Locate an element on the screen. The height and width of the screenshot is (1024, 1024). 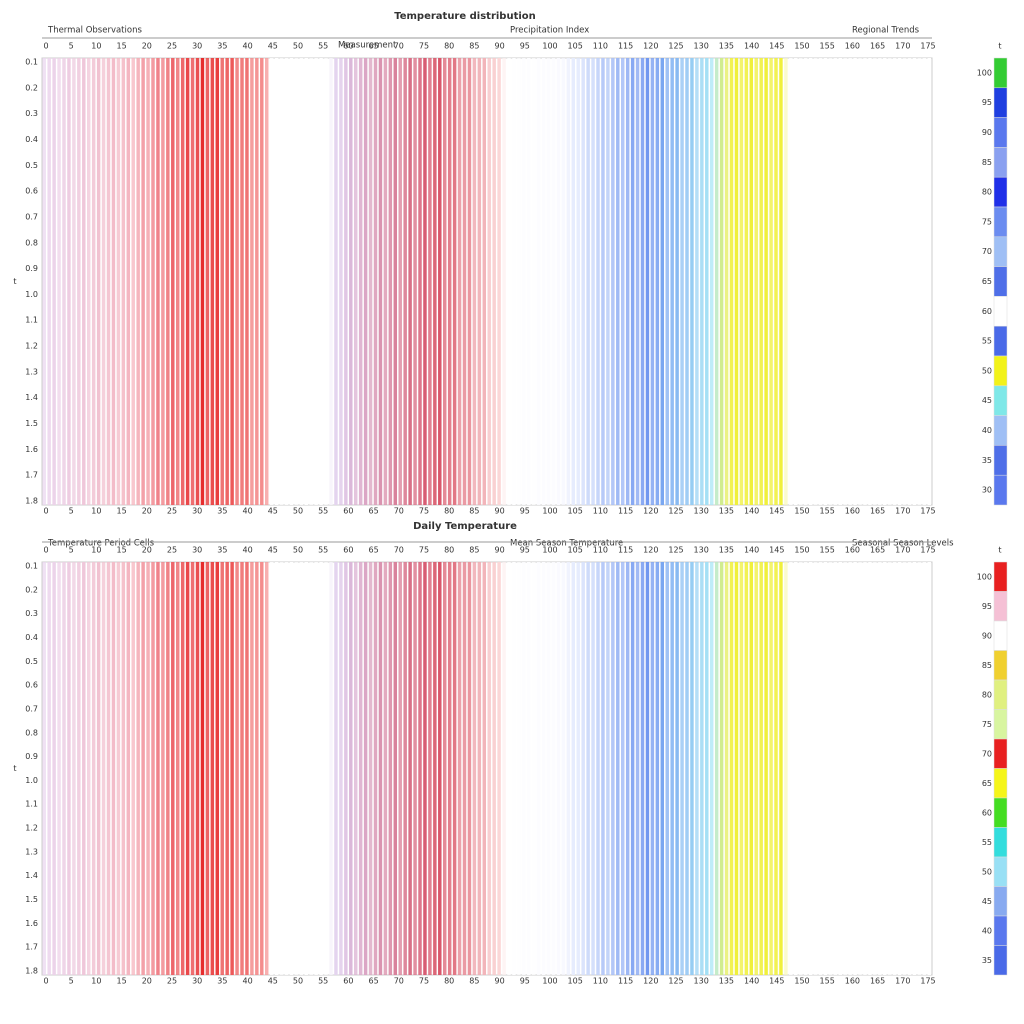
x-label-top: 130 is located at coordinates (701, 46).